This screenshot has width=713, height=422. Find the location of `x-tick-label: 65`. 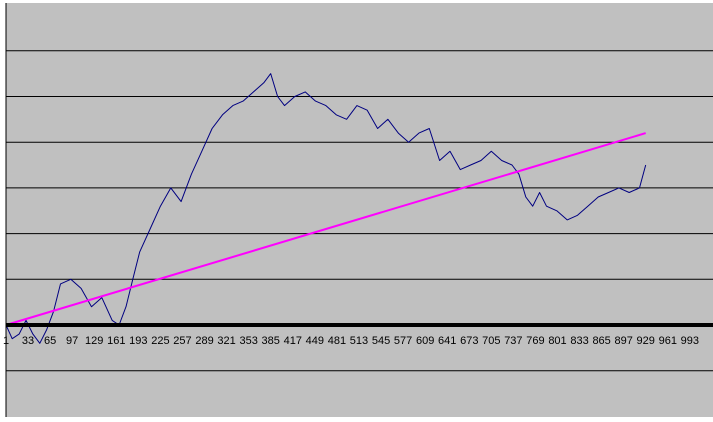

x-tick-label: 65 is located at coordinates (50, 341).